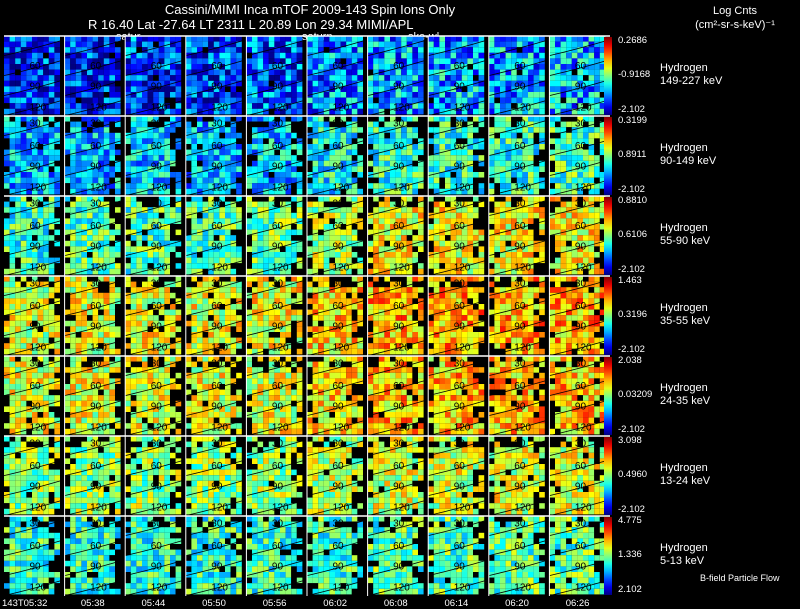 The width and height of the screenshot is (800, 609). Describe the element at coordinates (684, 228) in the screenshot. I see `panel-species-label: Hydrogen` at that location.